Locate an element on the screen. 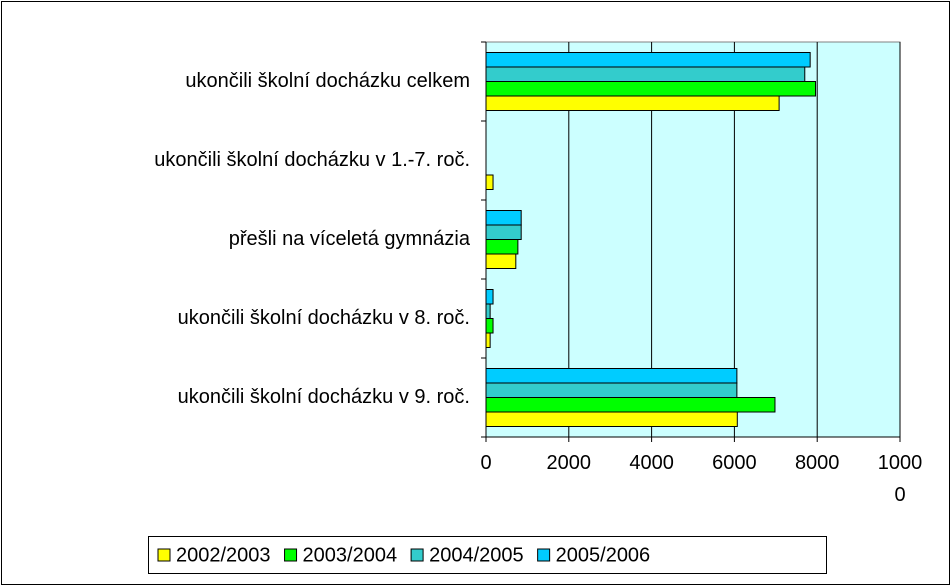 This screenshot has height=587, width=952. y-tick-label: ukončili školní docházku v 8. roč. is located at coordinates (324, 318).